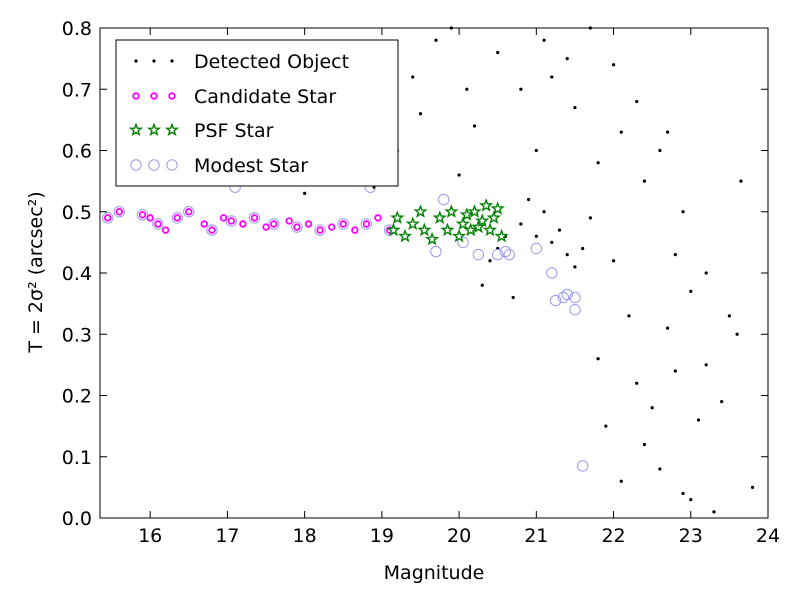 The width and height of the screenshot is (800, 600). What do you see at coordinates (613, 536) in the screenshot?
I see `x-tick-label: 22` at bounding box center [613, 536].